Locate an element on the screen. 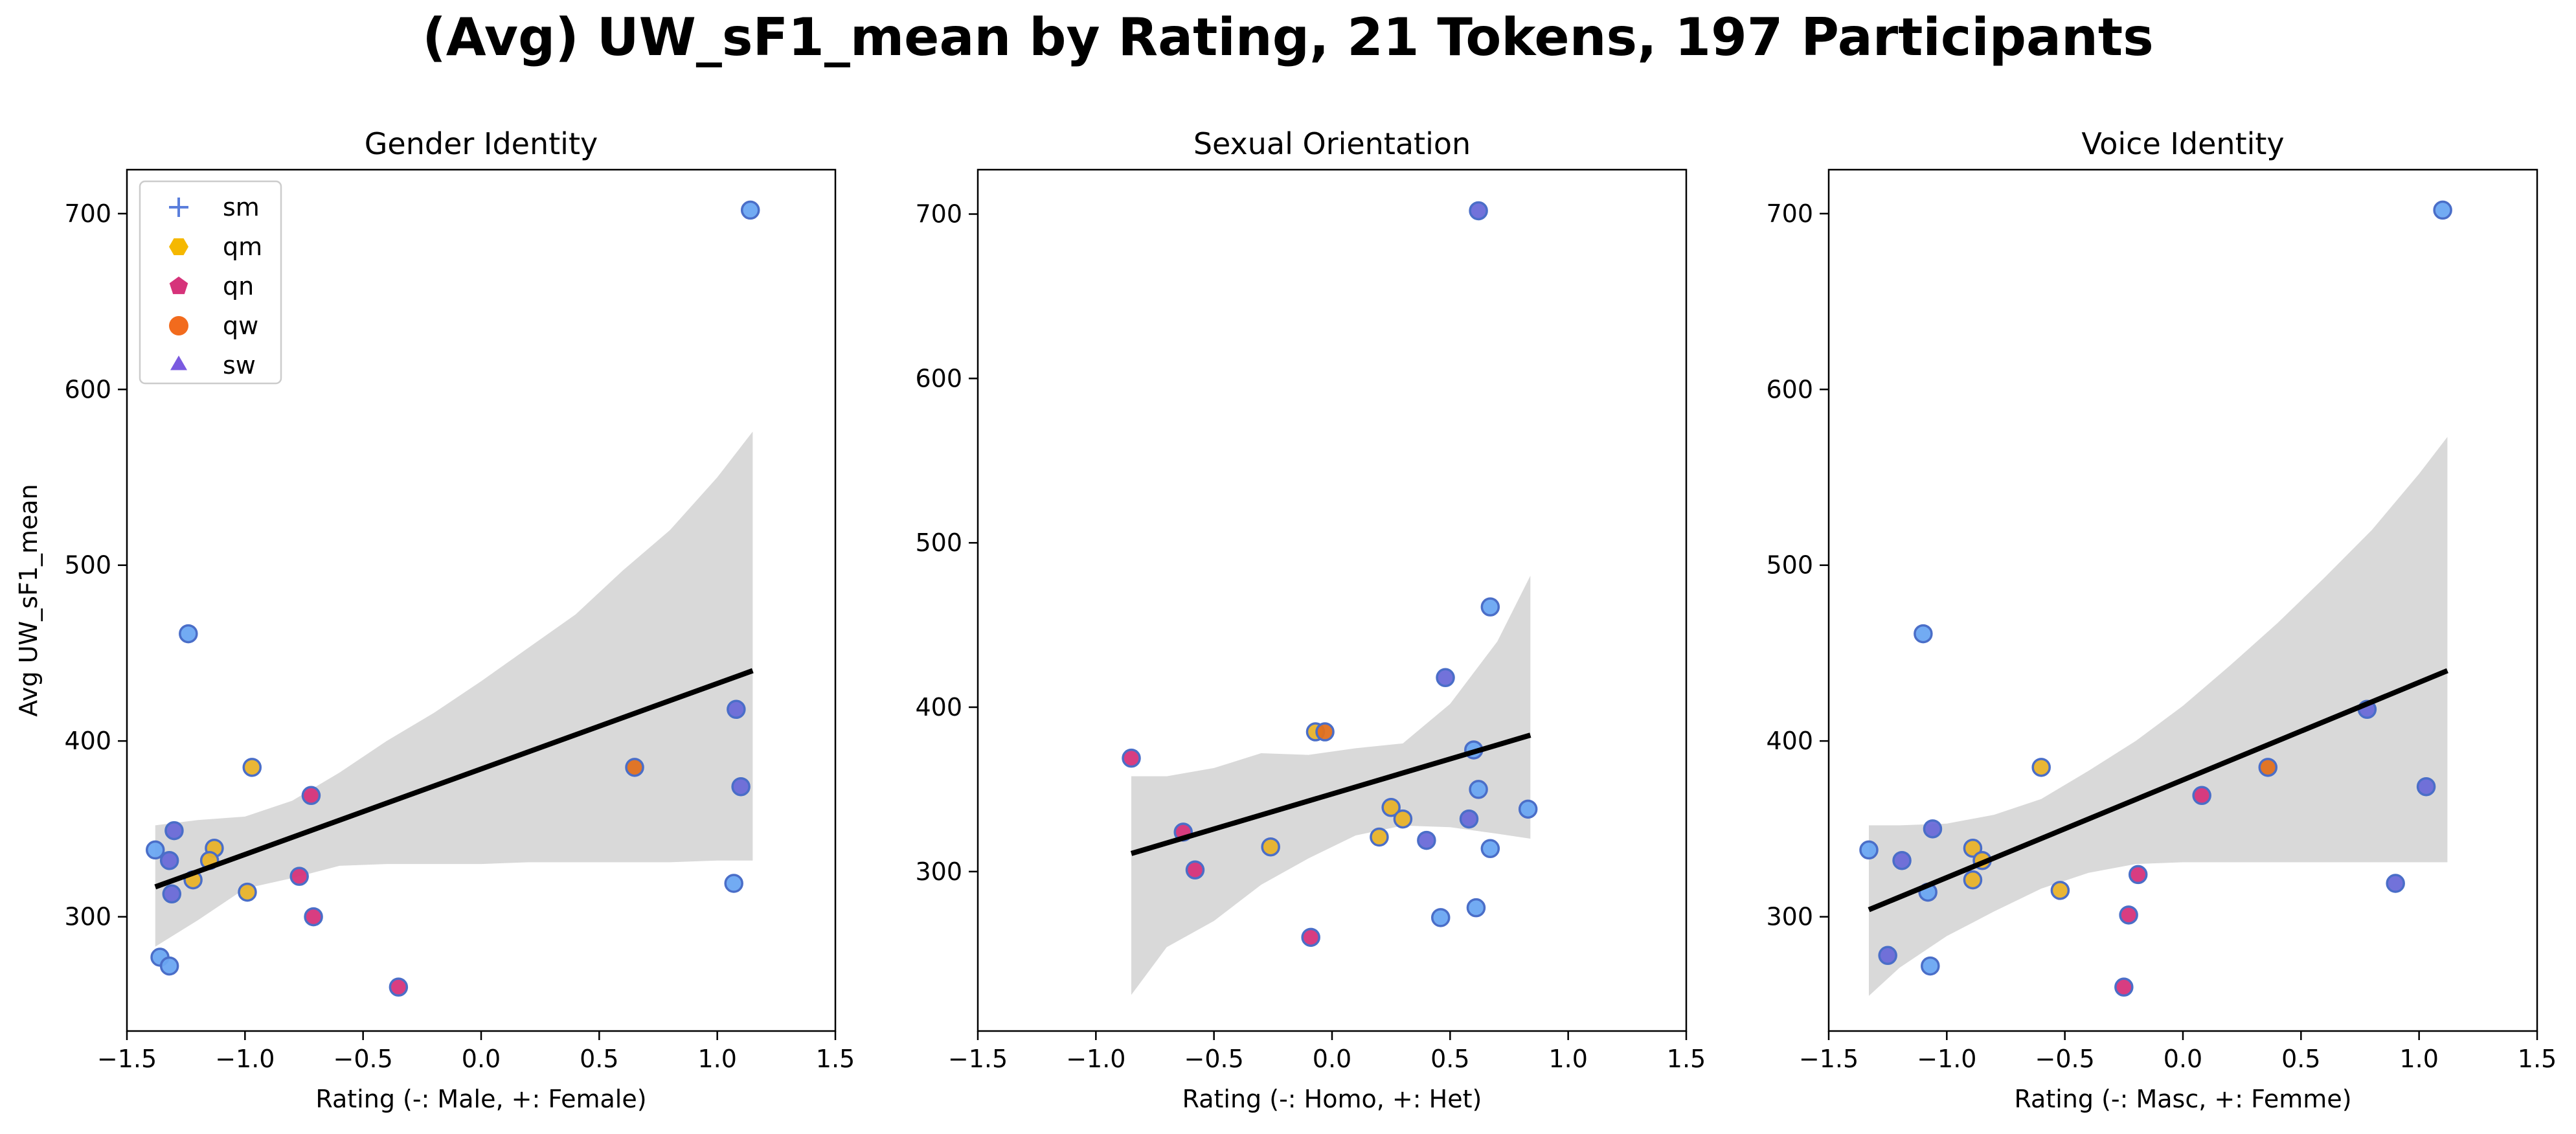 Image resolution: width=2576 pixels, height=1134 pixels. legend-marker-qn is located at coordinates (178, 286).